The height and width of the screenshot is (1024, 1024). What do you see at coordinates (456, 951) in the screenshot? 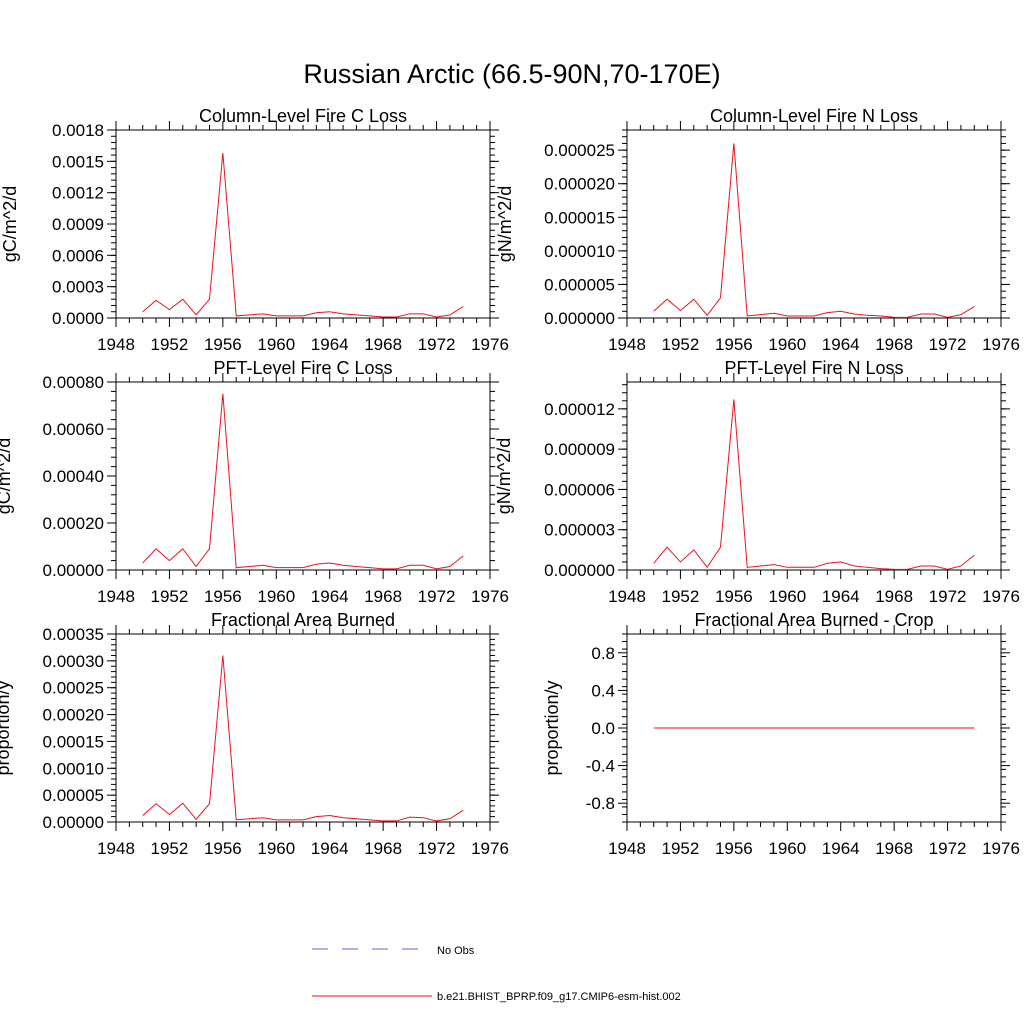
I see `legend-obs-label: No Obs` at bounding box center [456, 951].